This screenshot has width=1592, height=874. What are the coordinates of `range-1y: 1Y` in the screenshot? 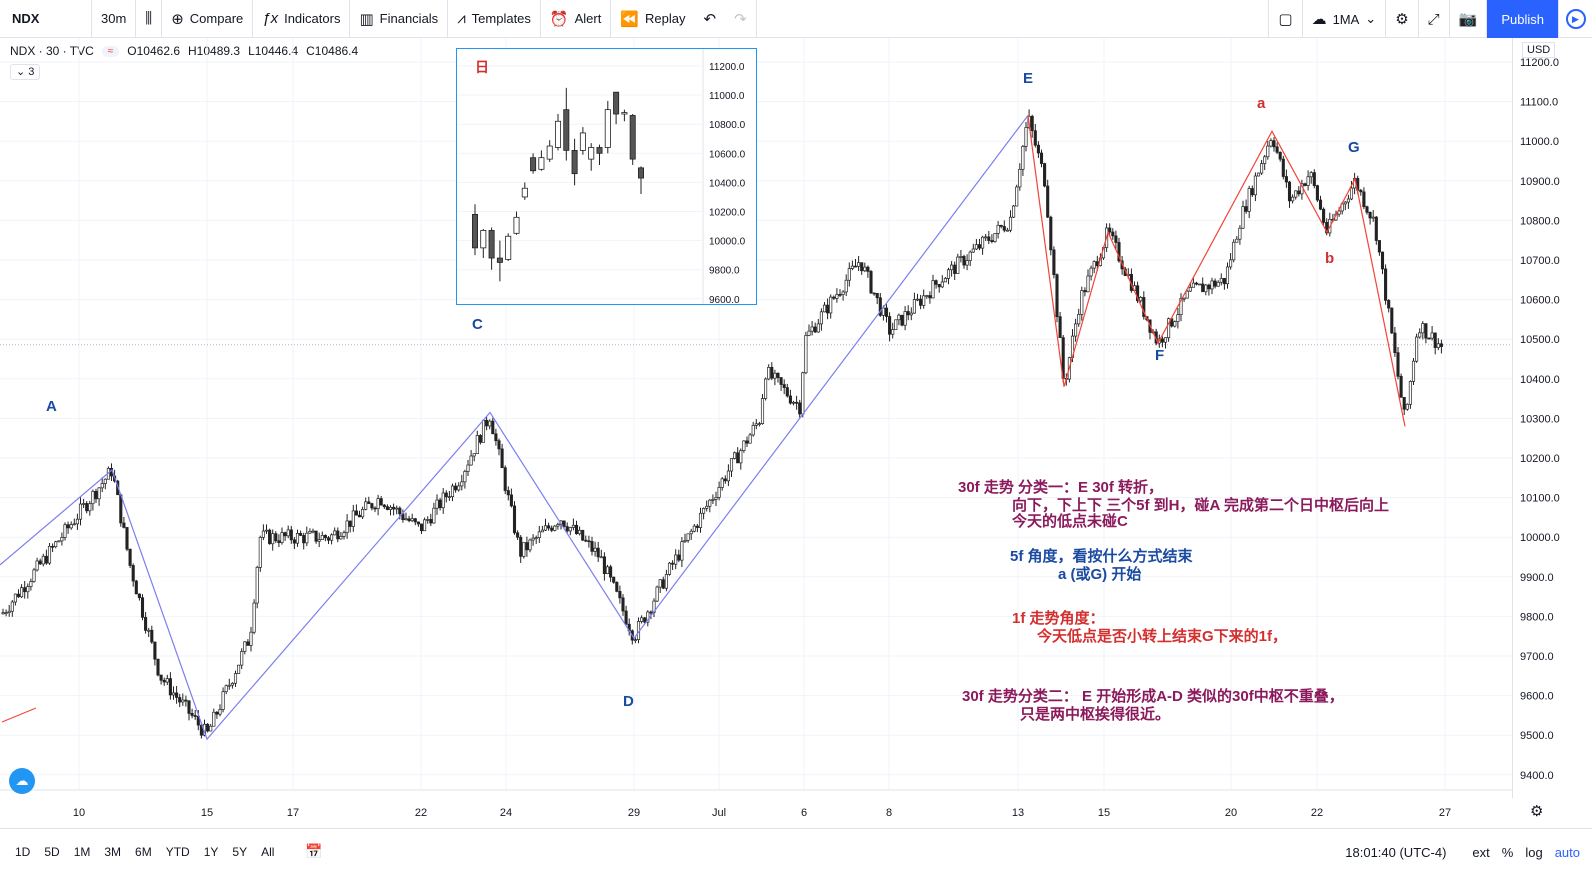 It's located at (211, 851).